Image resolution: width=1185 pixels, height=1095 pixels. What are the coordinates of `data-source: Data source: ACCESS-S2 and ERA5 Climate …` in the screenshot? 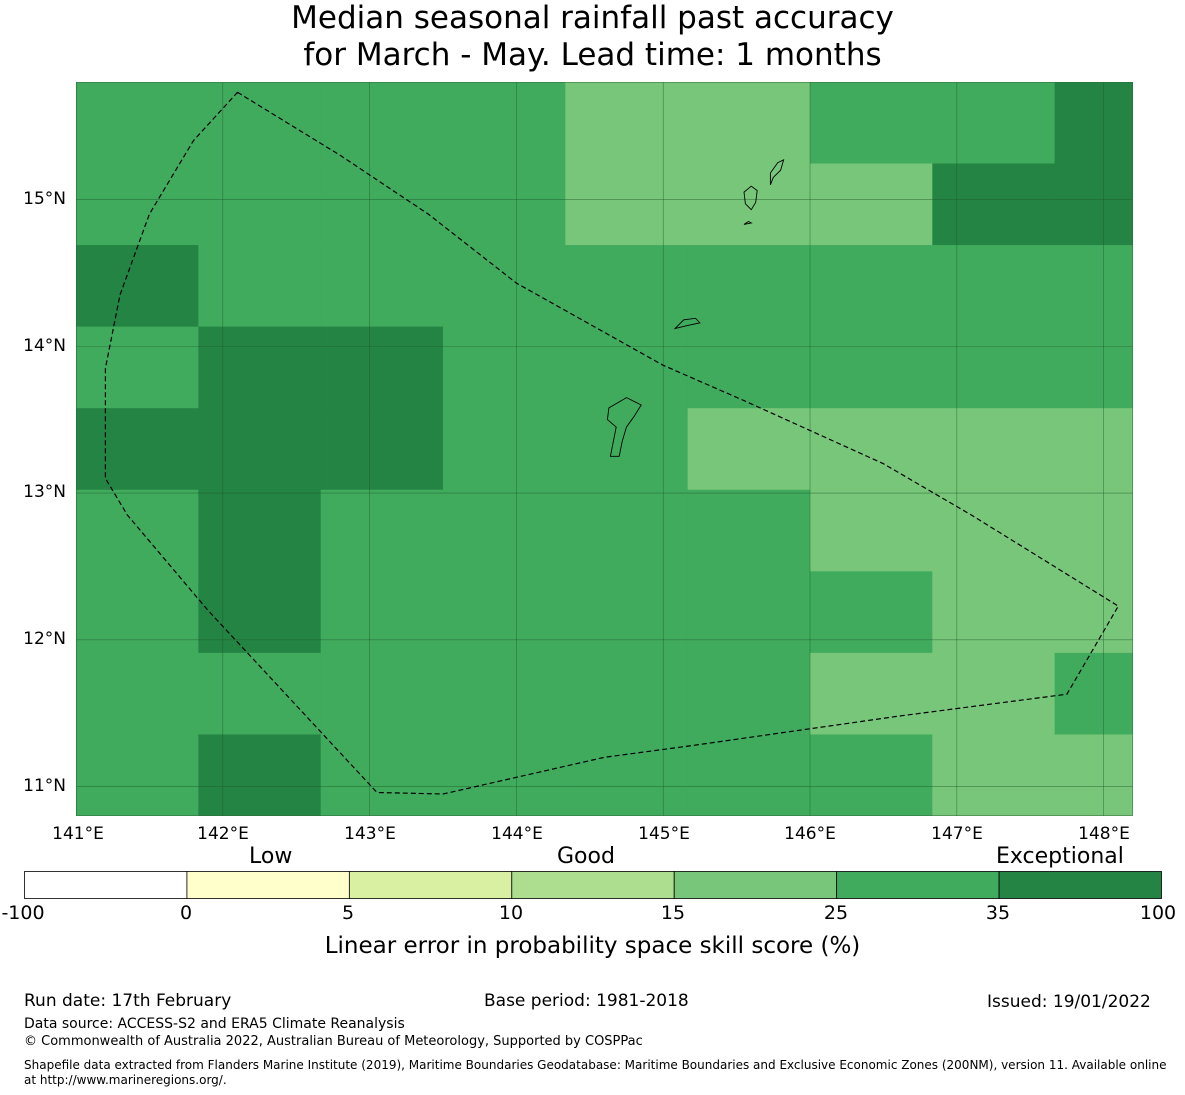 It's located at (214, 1024).